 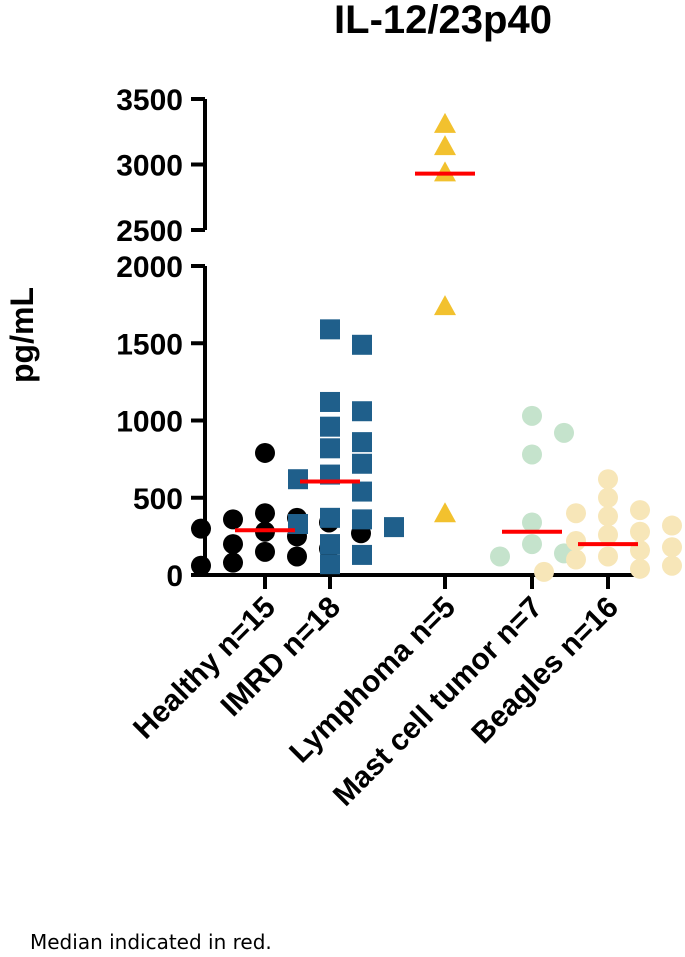 What do you see at coordinates (149, 344) in the screenshot?
I see `y-tick-label: 1500` at bounding box center [149, 344].